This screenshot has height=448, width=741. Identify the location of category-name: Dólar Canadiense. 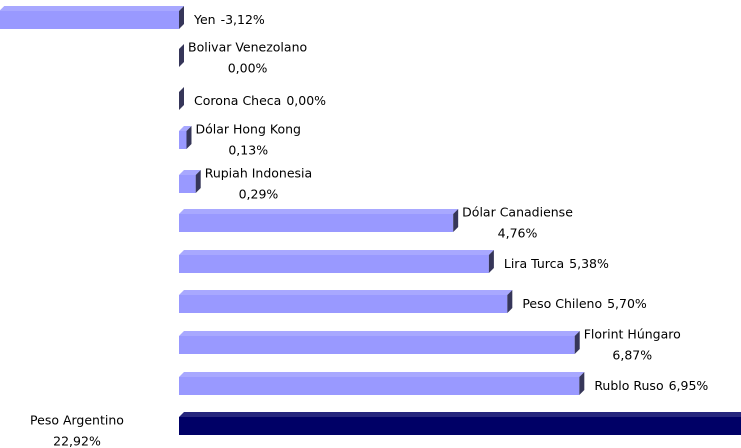
(517, 212).